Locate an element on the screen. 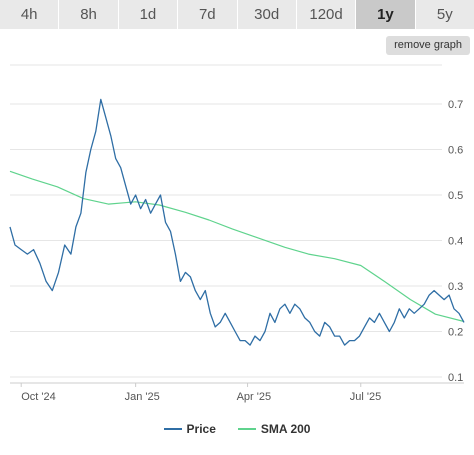 The image size is (474, 455). tab-5y: 5y is located at coordinates (444, 14).